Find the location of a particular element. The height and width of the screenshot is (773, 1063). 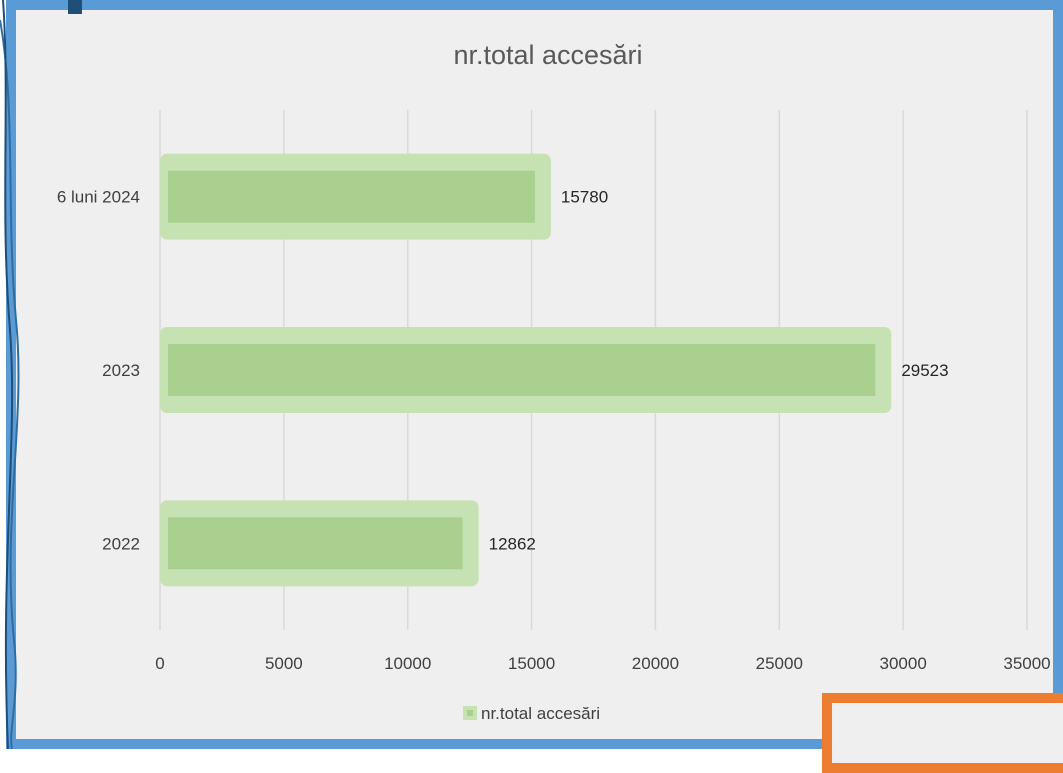

data-label: 29523 is located at coordinates (924, 370).